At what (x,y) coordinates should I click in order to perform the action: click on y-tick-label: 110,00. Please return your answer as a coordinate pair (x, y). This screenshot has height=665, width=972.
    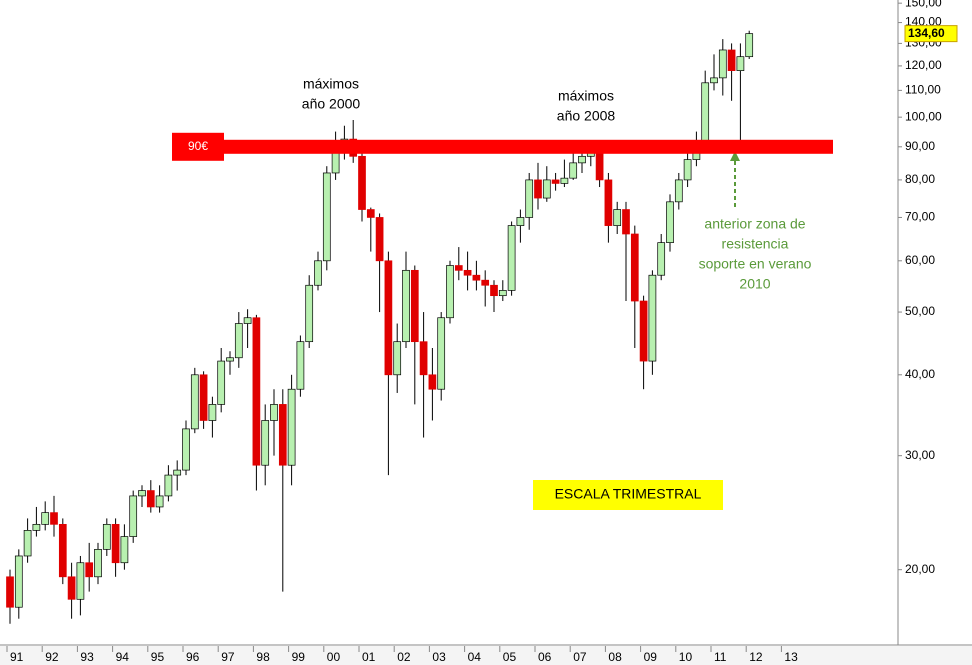
    Looking at the image, I should click on (923, 90).